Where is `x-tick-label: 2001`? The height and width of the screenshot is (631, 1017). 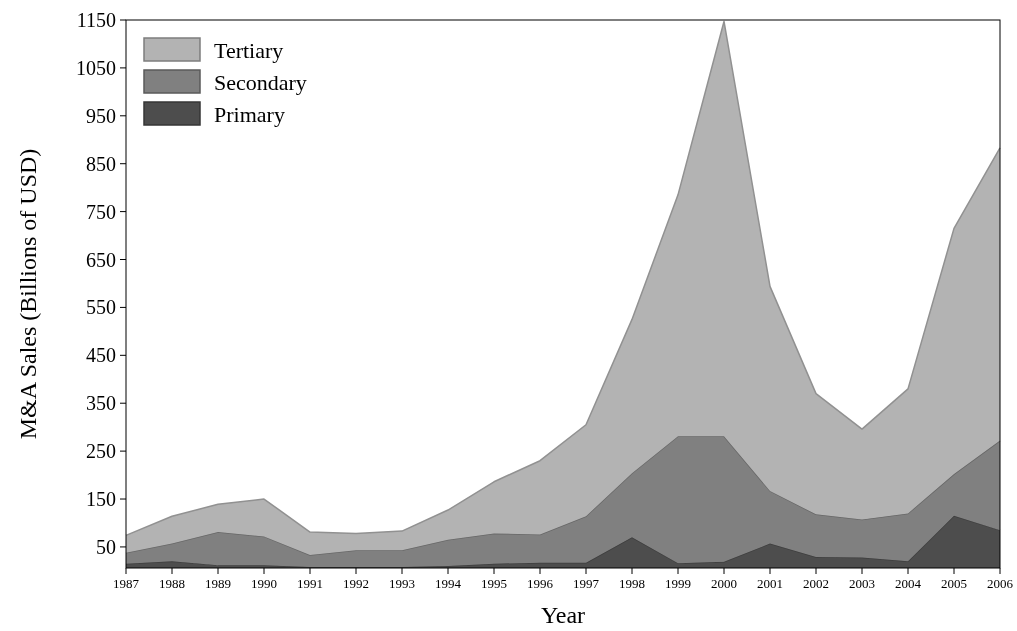 x-tick-label: 2001 is located at coordinates (770, 583).